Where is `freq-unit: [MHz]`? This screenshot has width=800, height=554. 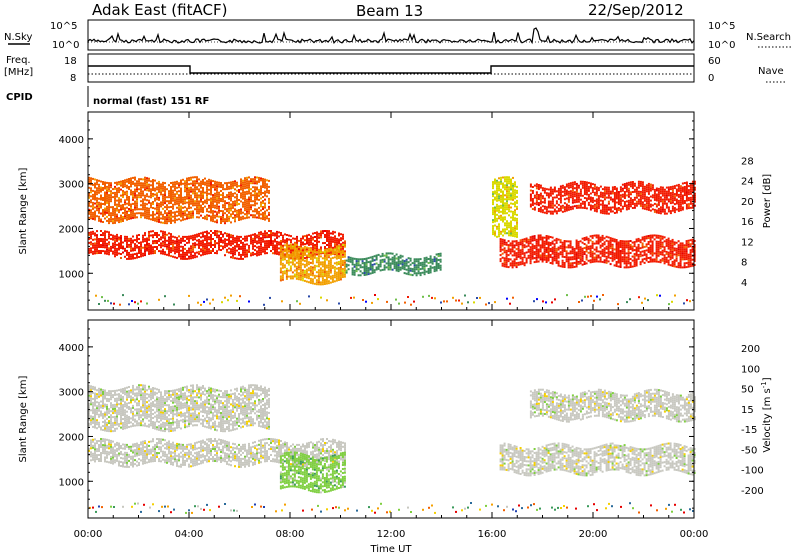
freq-unit: [MHz] is located at coordinates (18, 72).